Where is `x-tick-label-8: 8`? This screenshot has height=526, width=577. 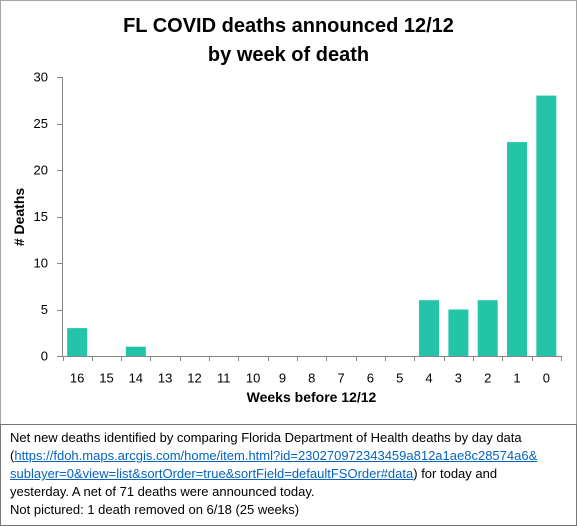 x-tick-label-8: 8 is located at coordinates (311, 378).